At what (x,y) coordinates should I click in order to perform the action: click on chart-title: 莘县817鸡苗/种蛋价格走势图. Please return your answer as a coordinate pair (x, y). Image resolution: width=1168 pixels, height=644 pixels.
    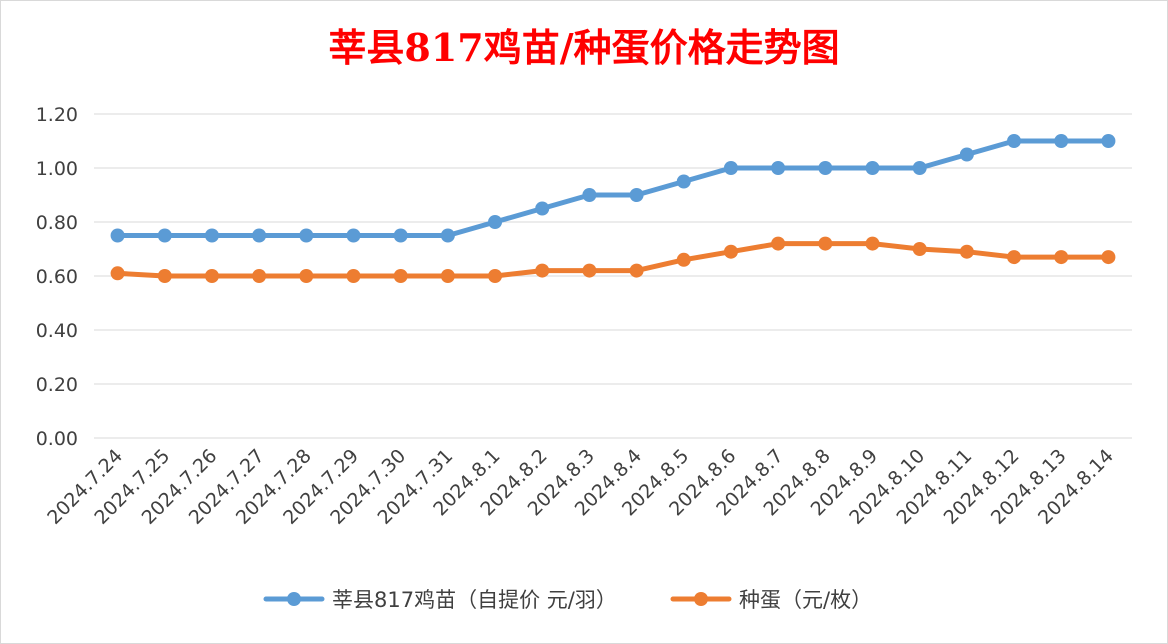
    Looking at the image, I should click on (583, 47).